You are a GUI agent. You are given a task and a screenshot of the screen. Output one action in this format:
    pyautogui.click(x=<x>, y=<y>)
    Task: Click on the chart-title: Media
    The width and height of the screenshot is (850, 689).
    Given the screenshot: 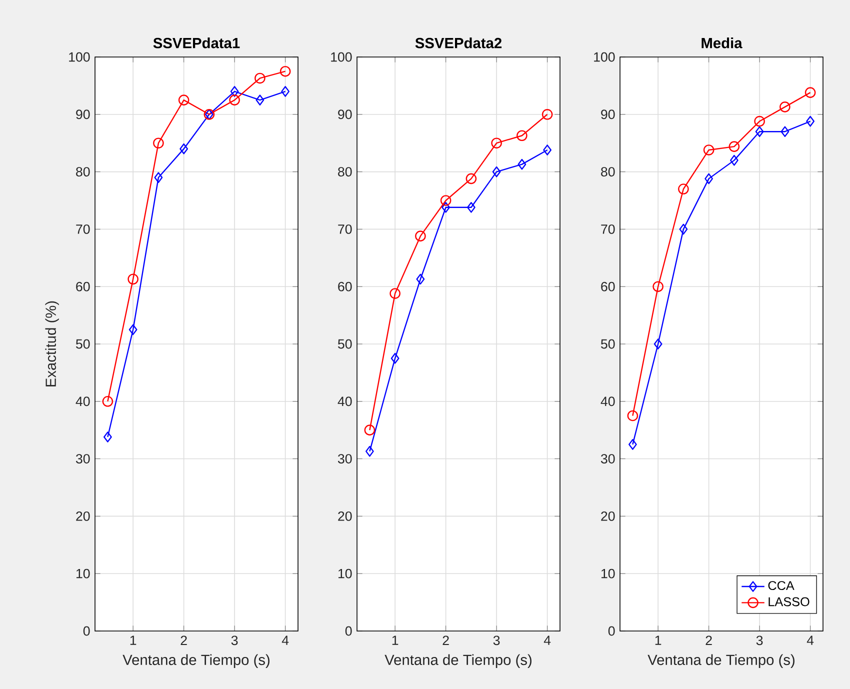 What is the action you would take?
    pyautogui.click(x=722, y=43)
    